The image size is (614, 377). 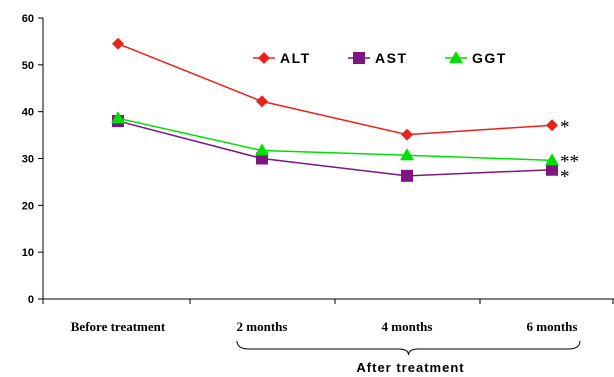 What do you see at coordinates (456, 57) in the screenshot?
I see `legend-marker-ggt` at bounding box center [456, 57].